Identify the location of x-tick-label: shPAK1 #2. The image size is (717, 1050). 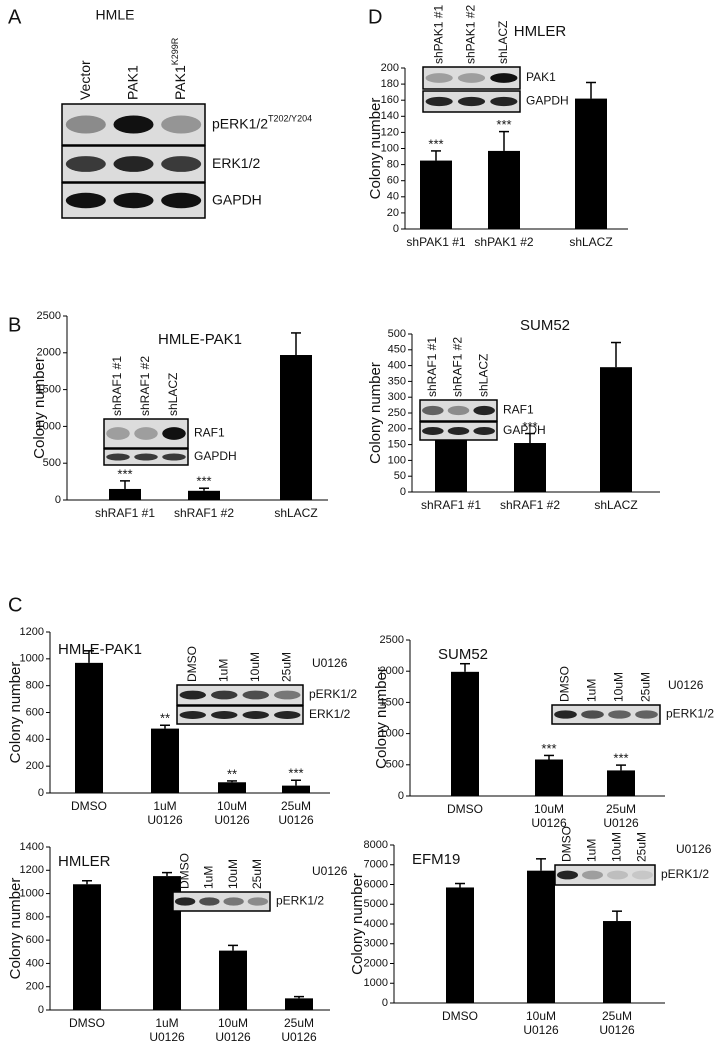
(504, 242).